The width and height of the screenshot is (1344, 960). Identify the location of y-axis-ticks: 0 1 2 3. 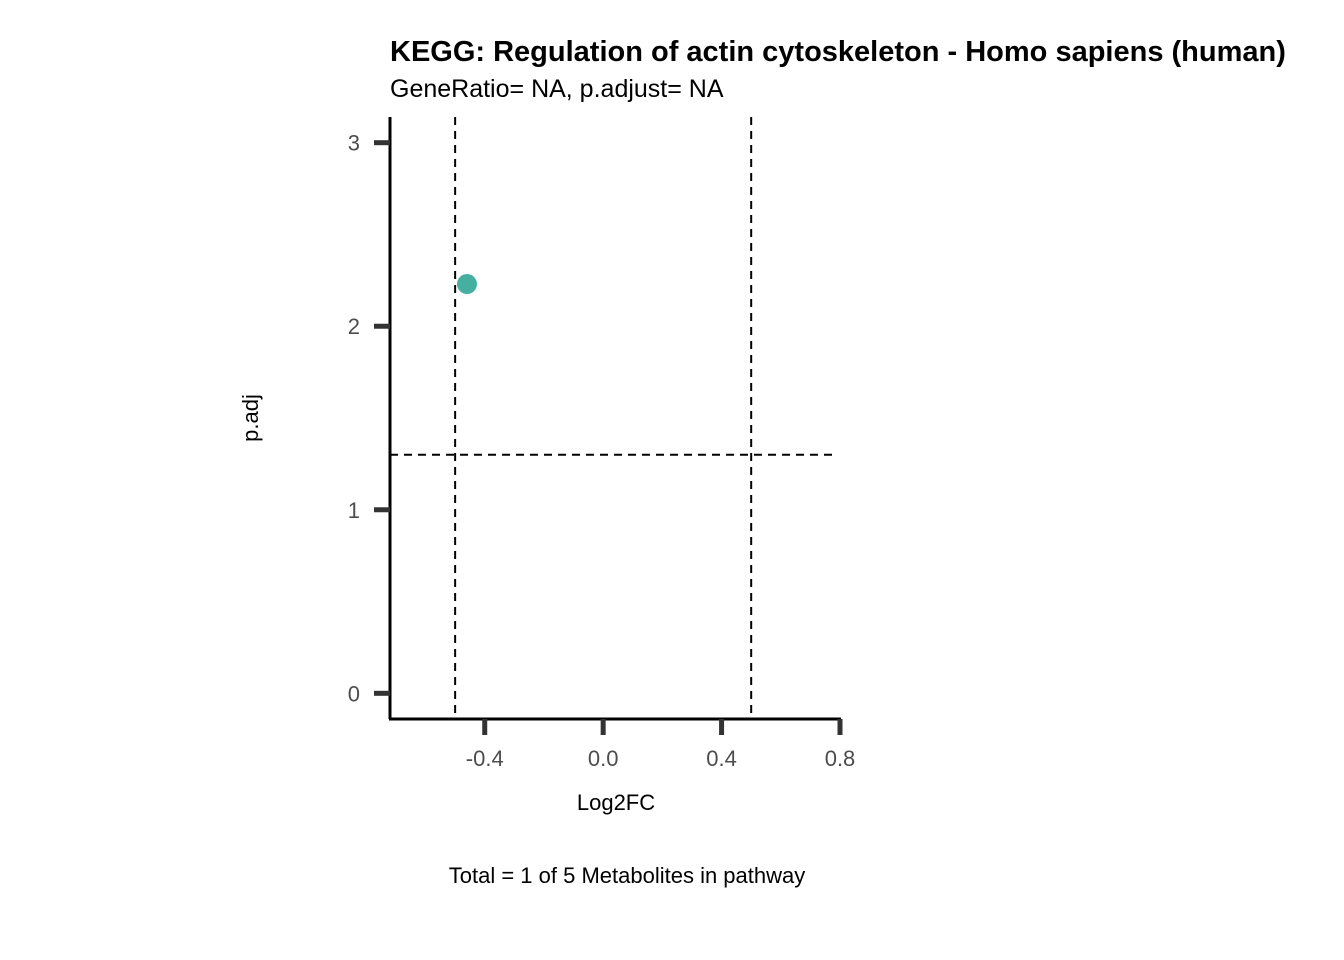
(369, 418).